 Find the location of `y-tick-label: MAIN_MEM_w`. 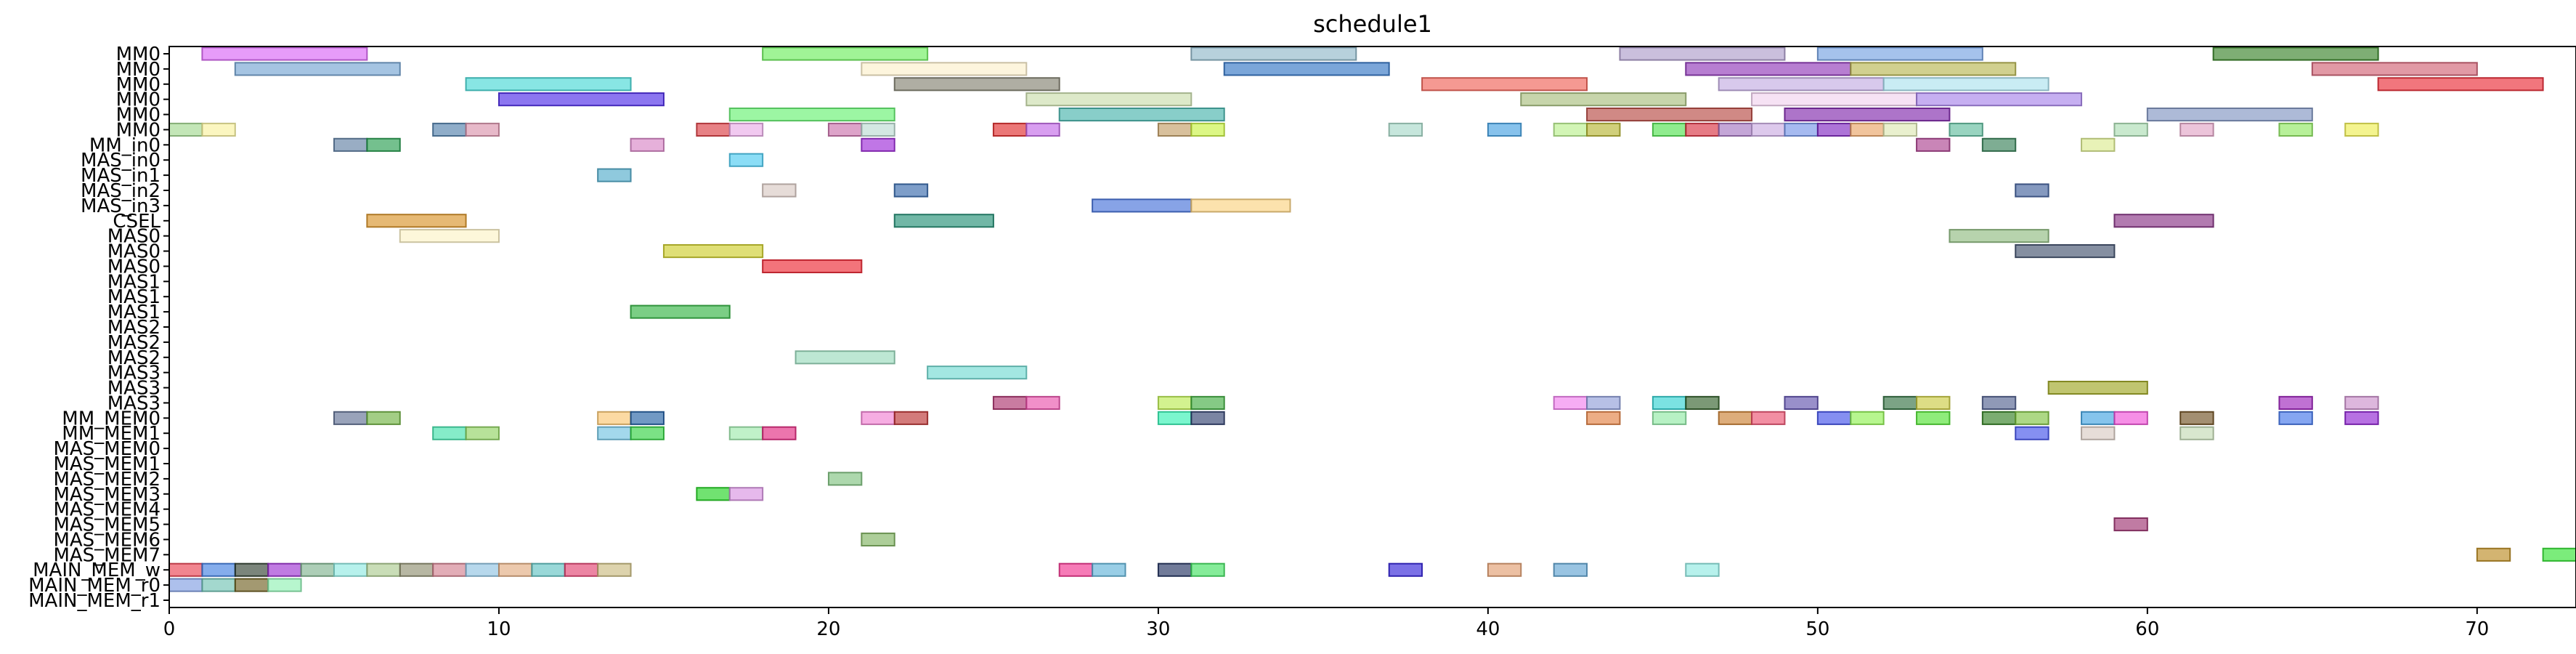

y-tick-label: MAIN_MEM_w is located at coordinates (97, 570).